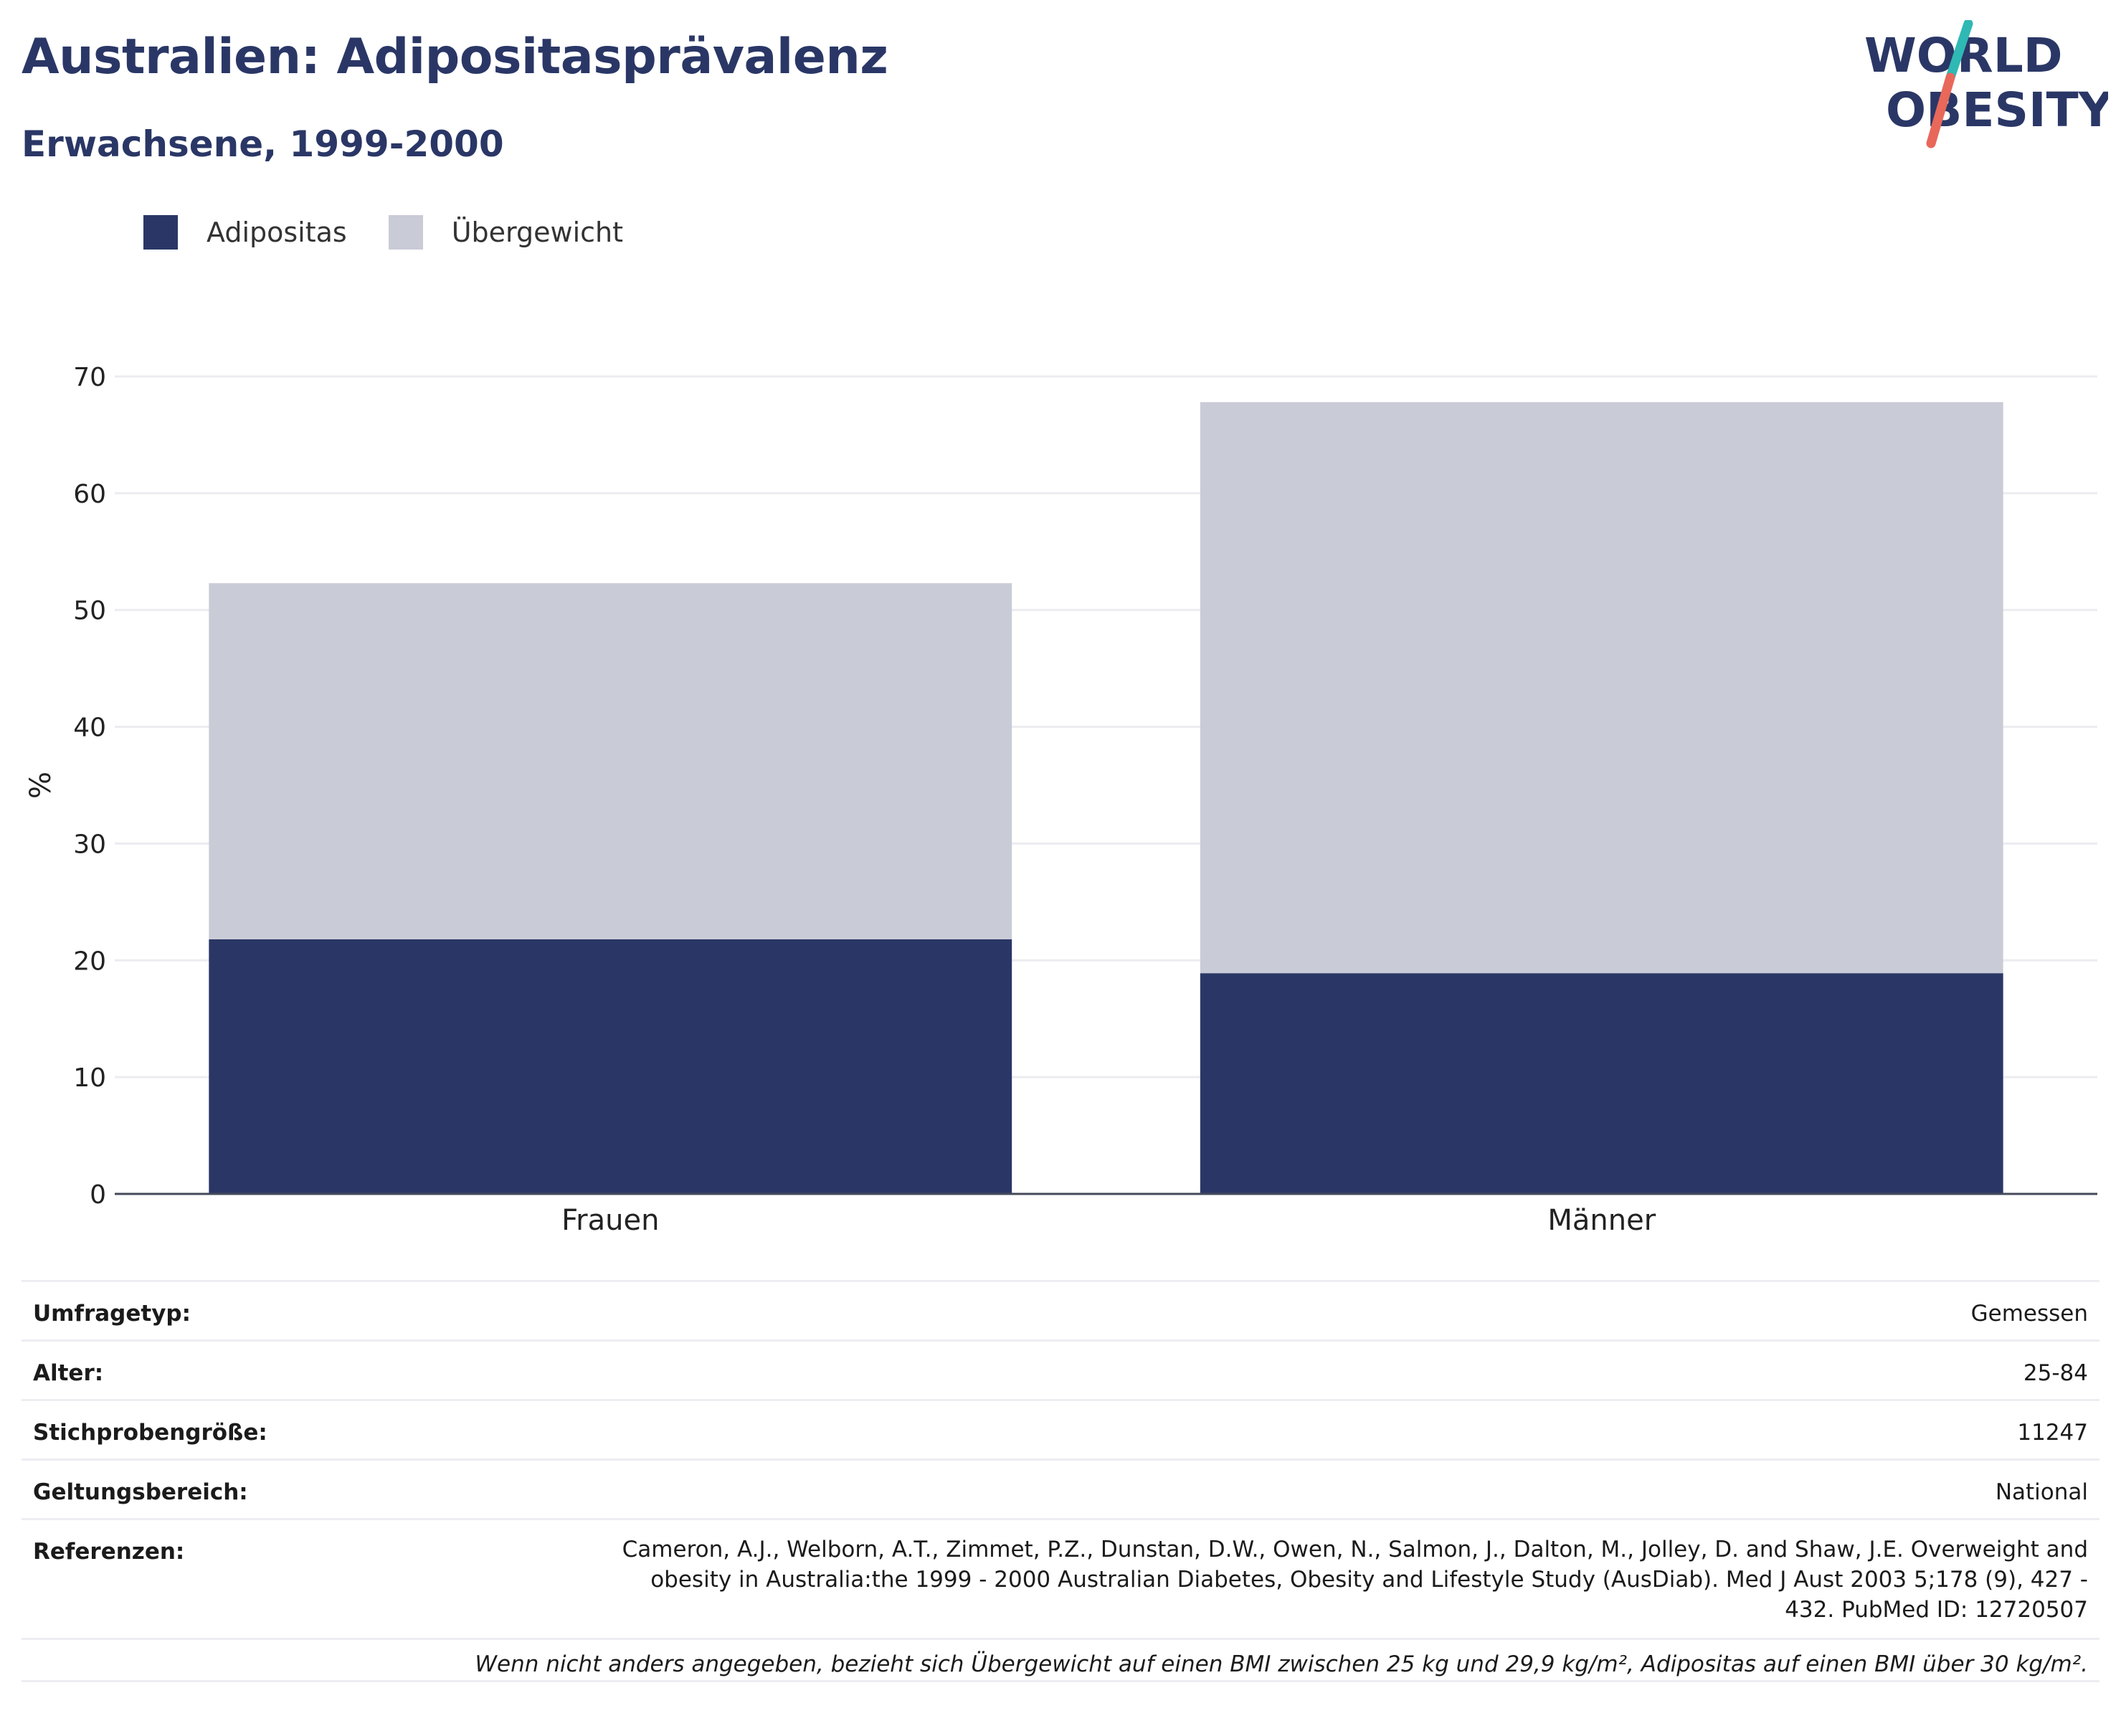 Image resolution: width=2121 pixels, height=1736 pixels. Describe the element at coordinates (1959, 51) in the screenshot. I see `logo-slash-teal` at that location.